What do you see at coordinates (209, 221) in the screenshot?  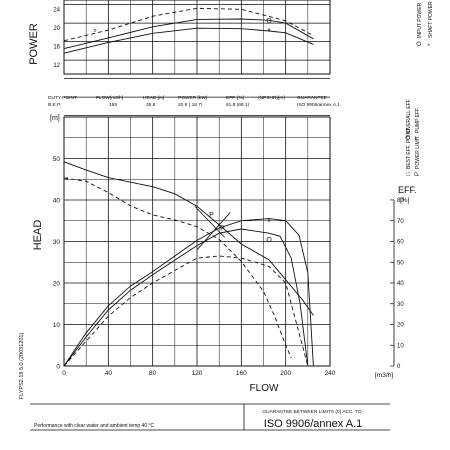 I see `power-limit-line` at bounding box center [209, 221].